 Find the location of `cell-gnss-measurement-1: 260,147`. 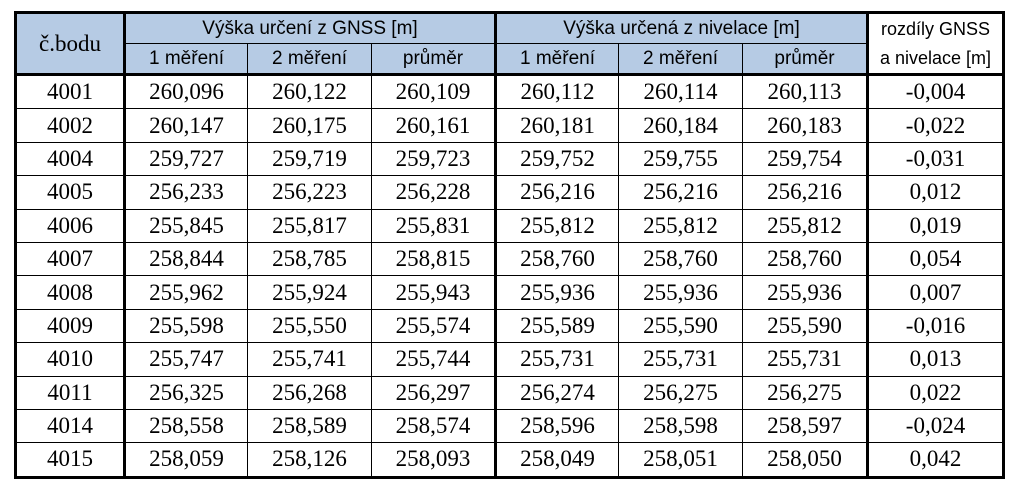

cell-gnss-measurement-1: 260,147 is located at coordinates (186, 125).